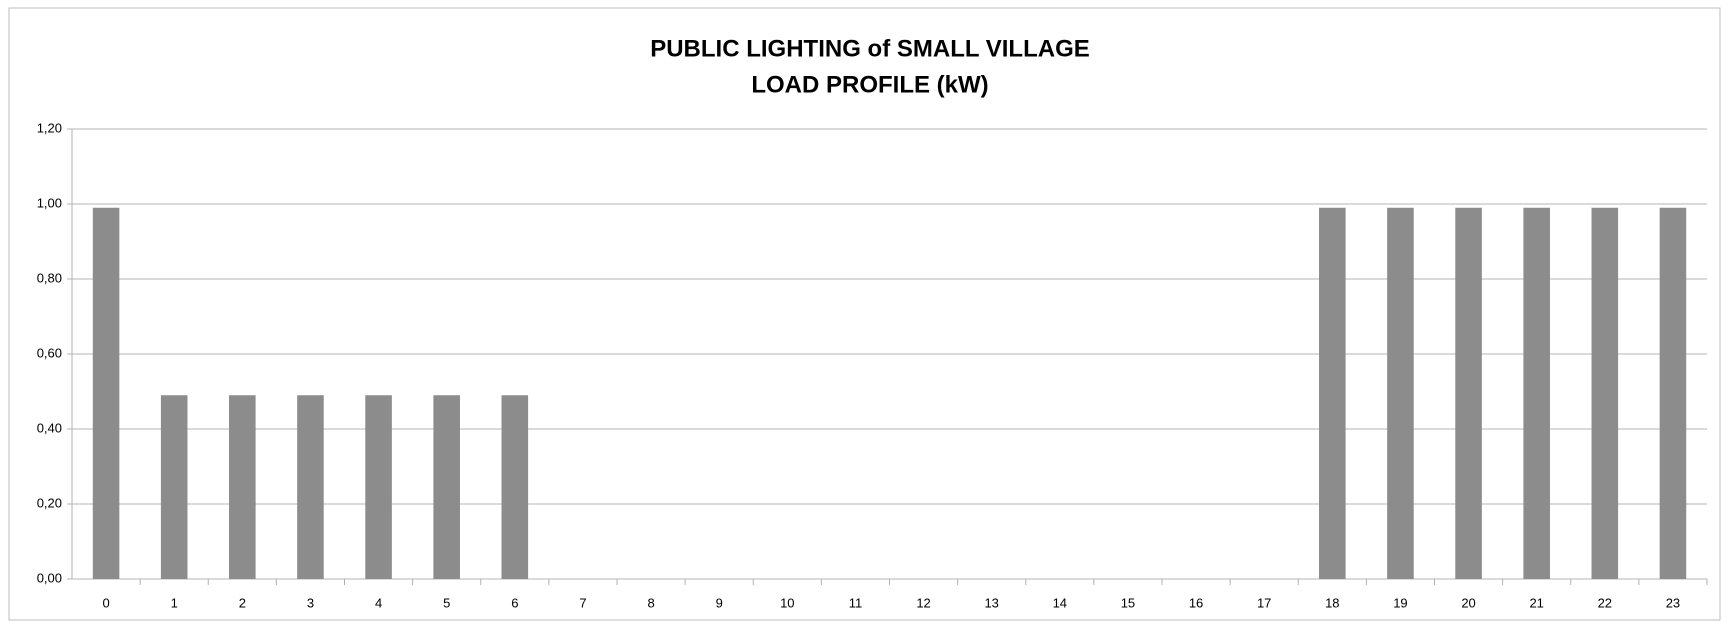 This screenshot has height=623, width=1729. What do you see at coordinates (105, 602) in the screenshot?
I see `x-tick-label: 0` at bounding box center [105, 602].